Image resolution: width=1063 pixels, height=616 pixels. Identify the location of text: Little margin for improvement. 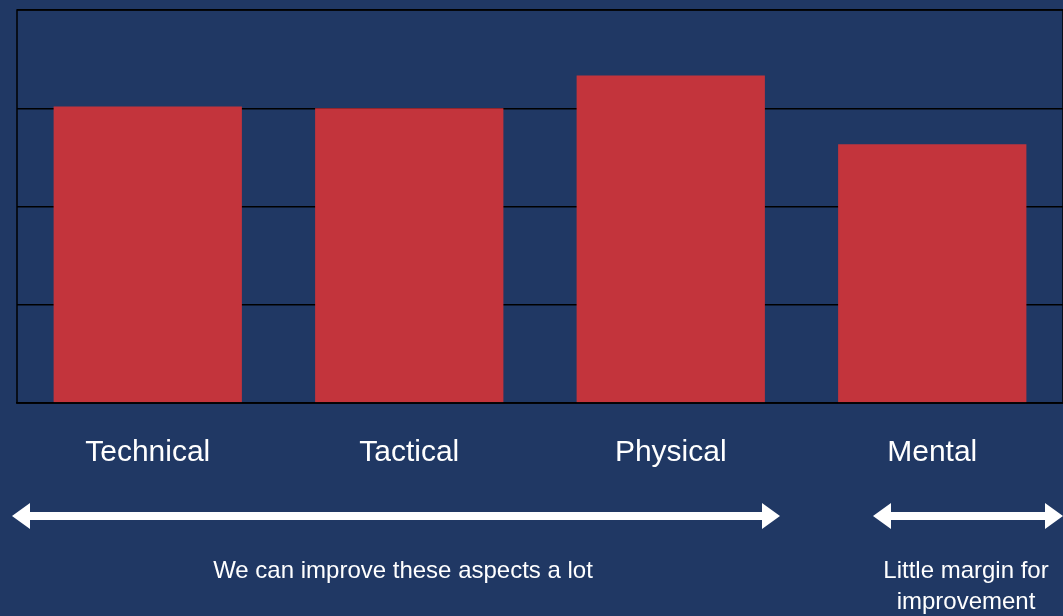
(966, 585).